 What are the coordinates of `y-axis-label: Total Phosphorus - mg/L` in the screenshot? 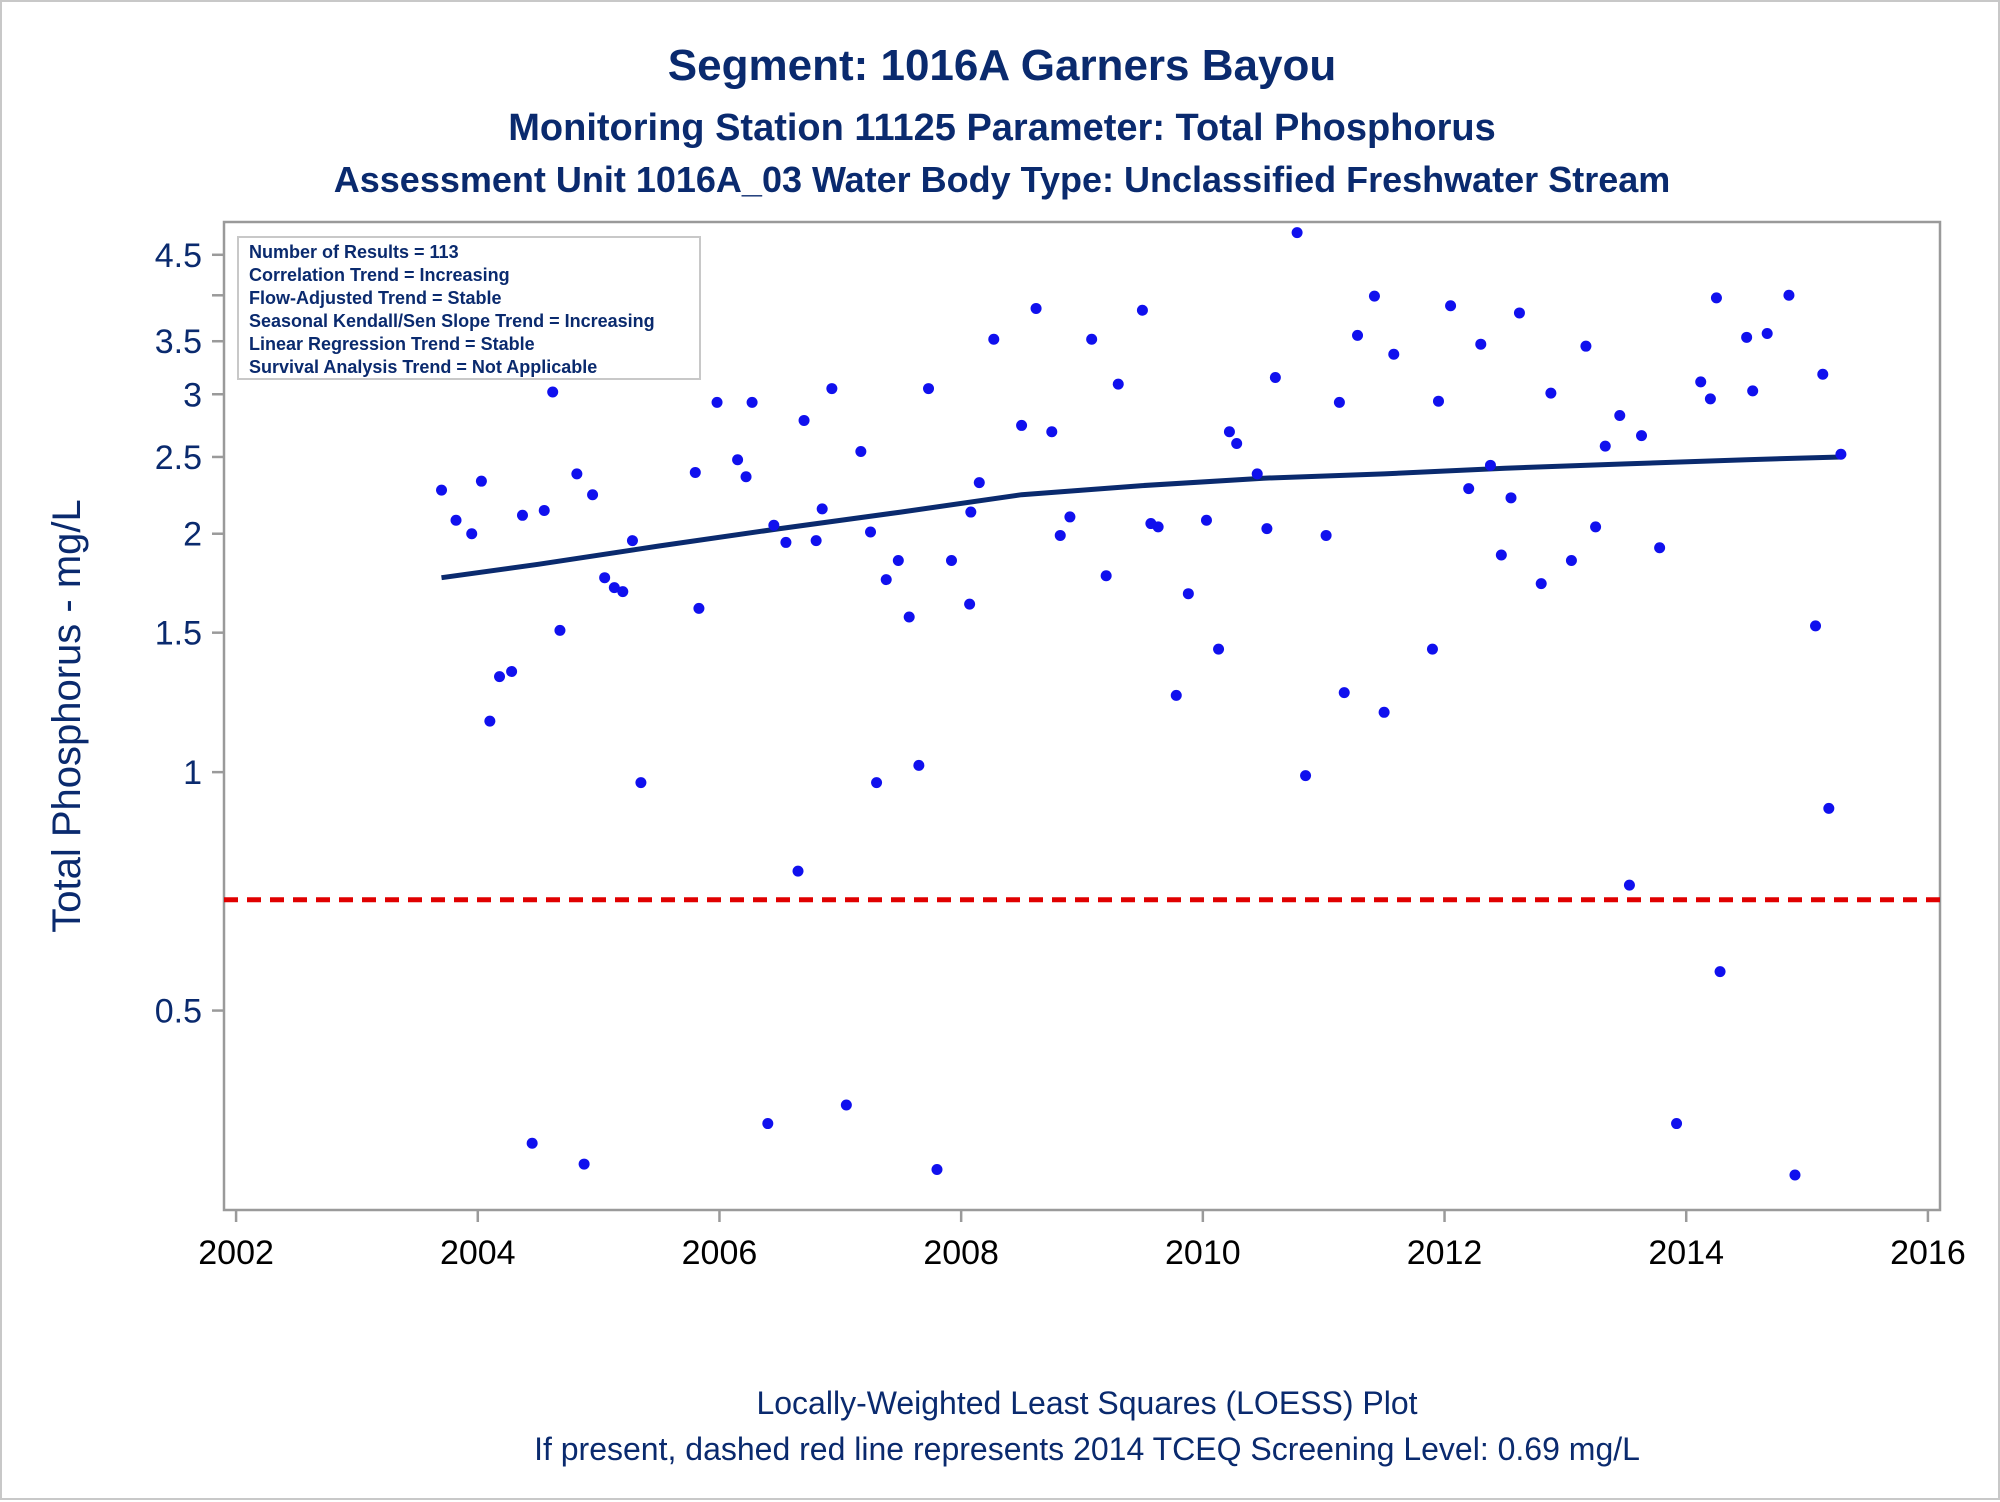 It's located at (67, 716).